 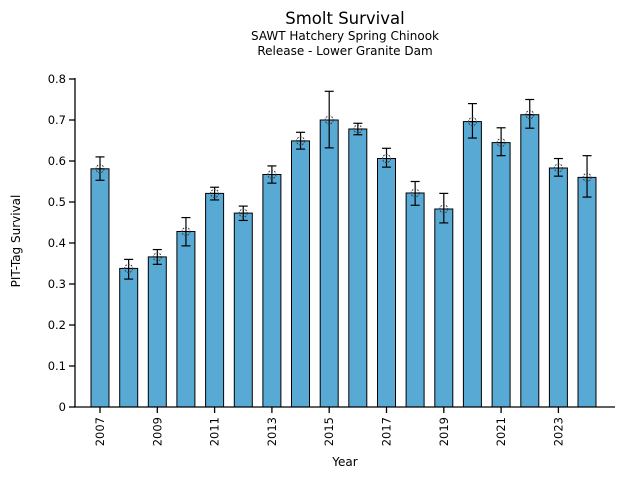 I want to click on y-tick-label-0.7: 0.7, so click(x=57, y=120).